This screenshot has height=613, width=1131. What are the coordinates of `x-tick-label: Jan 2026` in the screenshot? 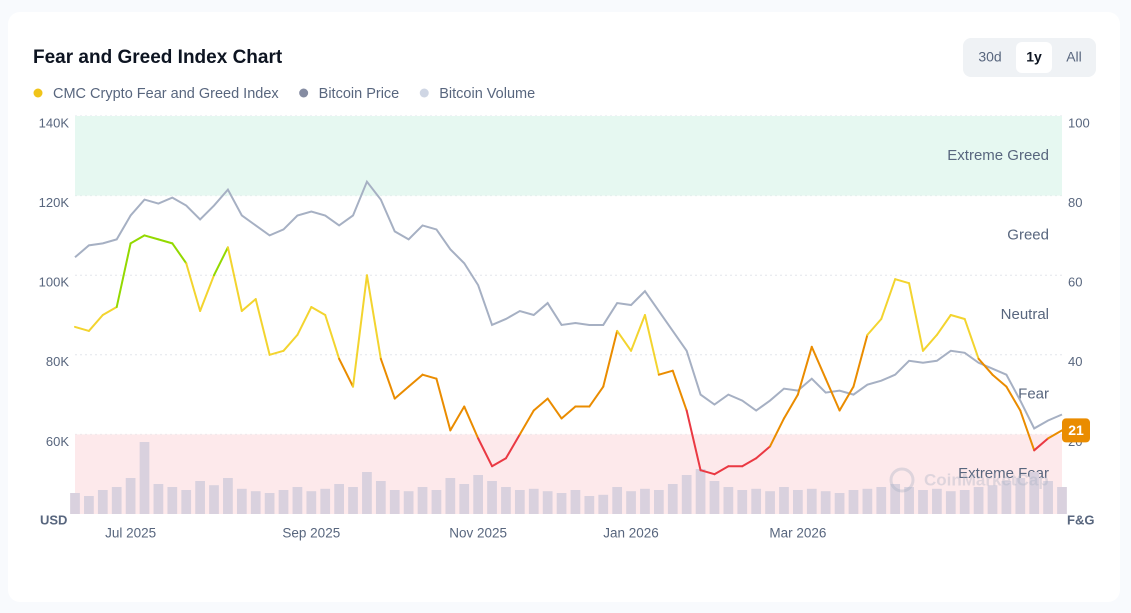 It's located at (631, 533).